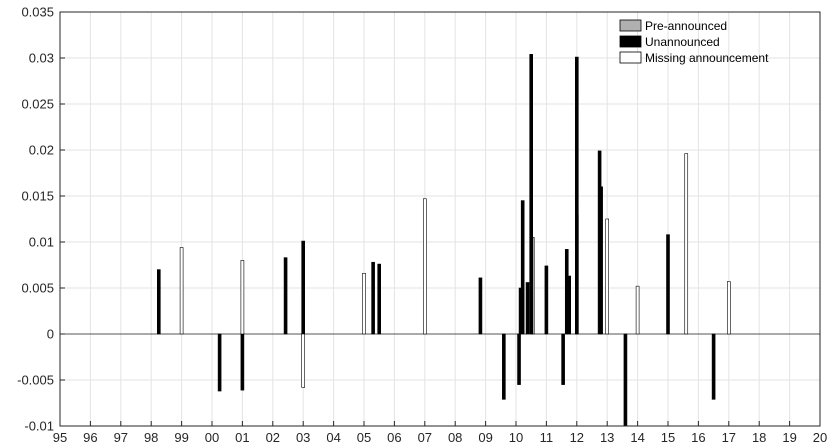 The width and height of the screenshot is (831, 448). I want to click on y-tick-label: 0.005, so click(37, 288).